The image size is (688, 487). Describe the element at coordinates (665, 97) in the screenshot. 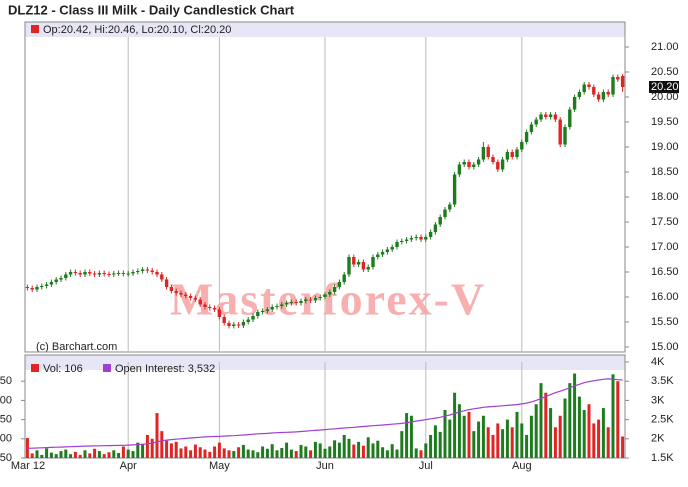

I see `y-tick-label: 20.00` at that location.